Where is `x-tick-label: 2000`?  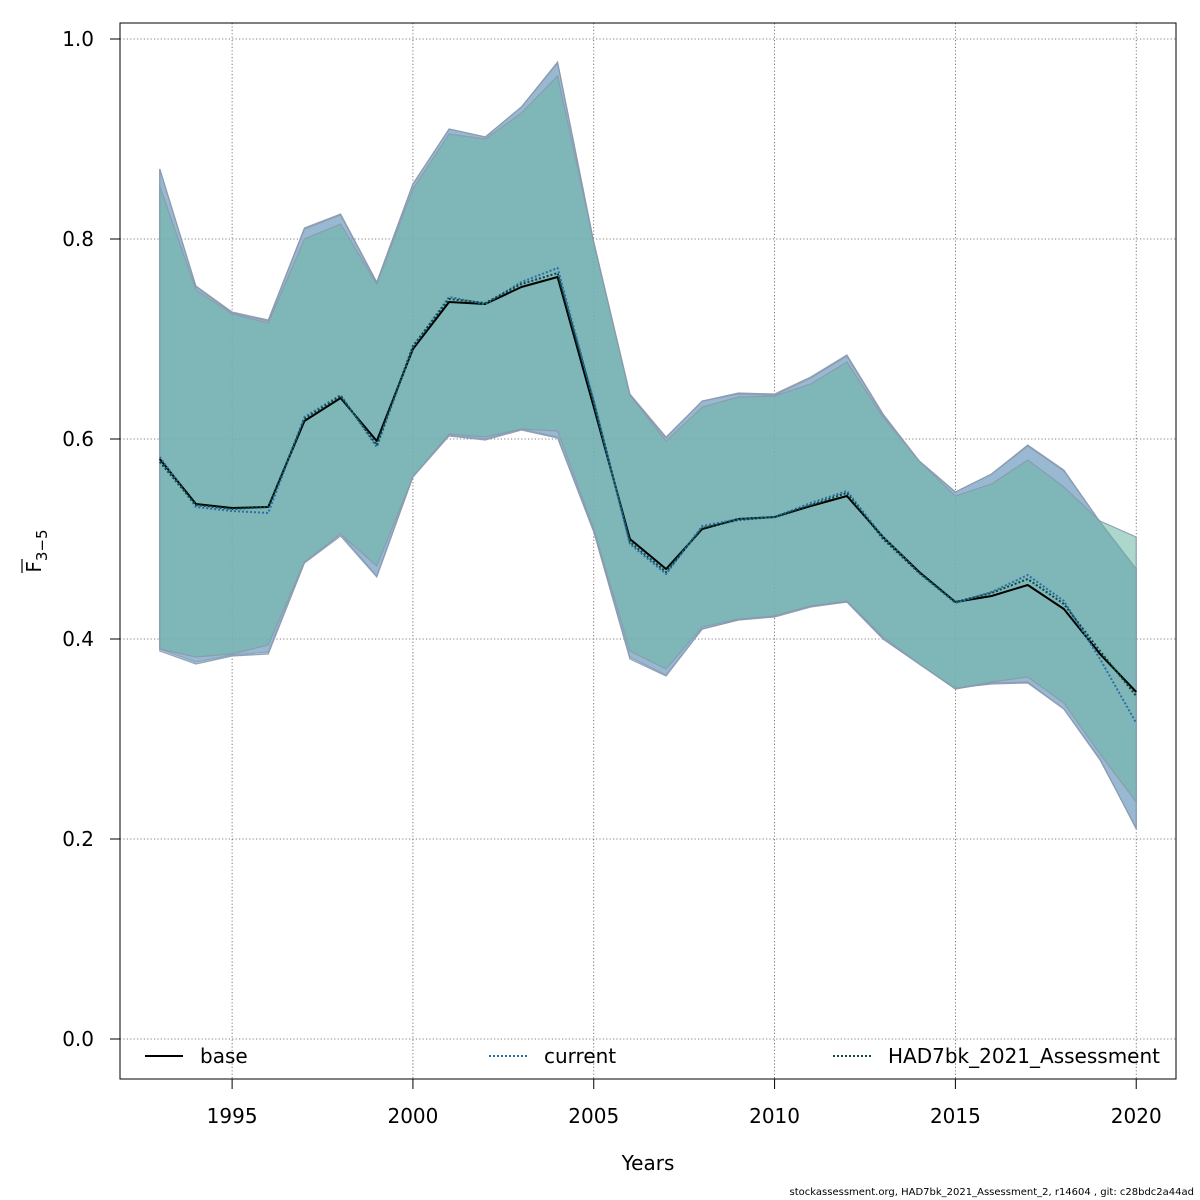
x-tick-label: 2000 is located at coordinates (412, 1116).